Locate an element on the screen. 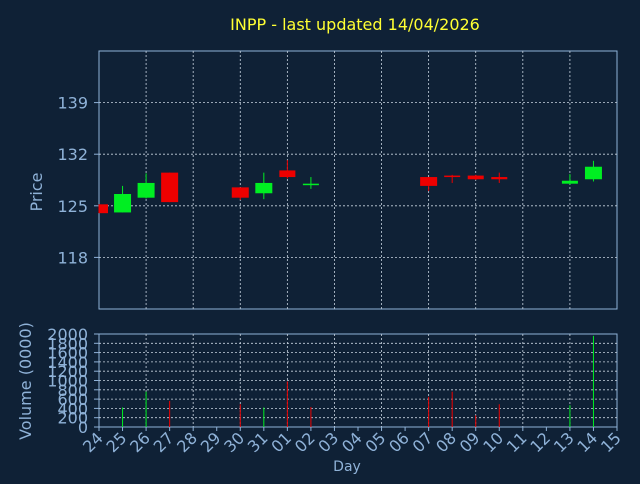 This screenshot has height=484, width=640. price-tick-label: 139 is located at coordinates (72, 103).